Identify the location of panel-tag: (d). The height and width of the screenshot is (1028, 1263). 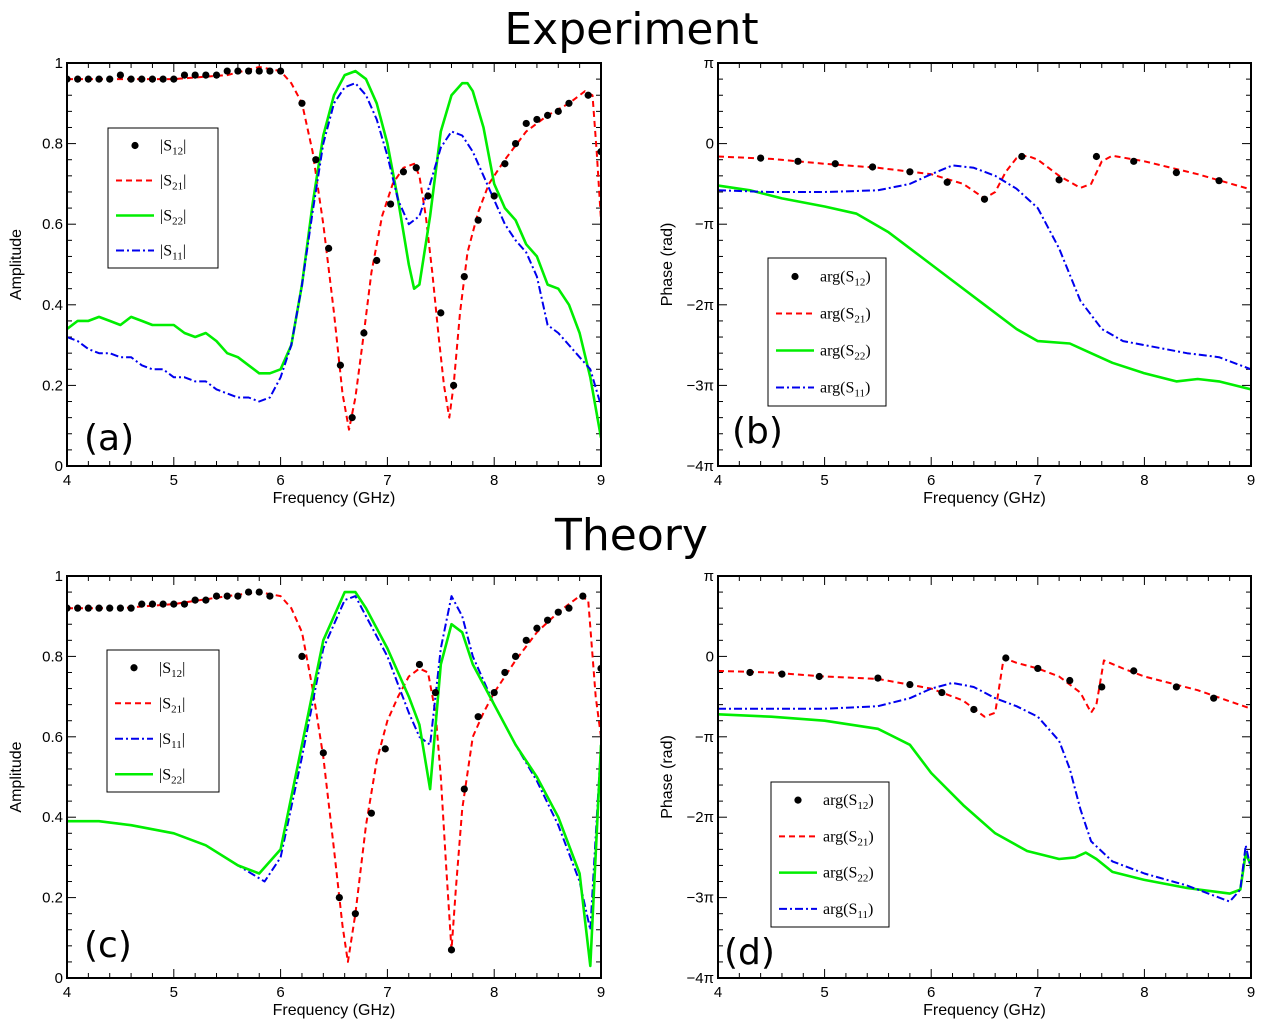
(749, 952).